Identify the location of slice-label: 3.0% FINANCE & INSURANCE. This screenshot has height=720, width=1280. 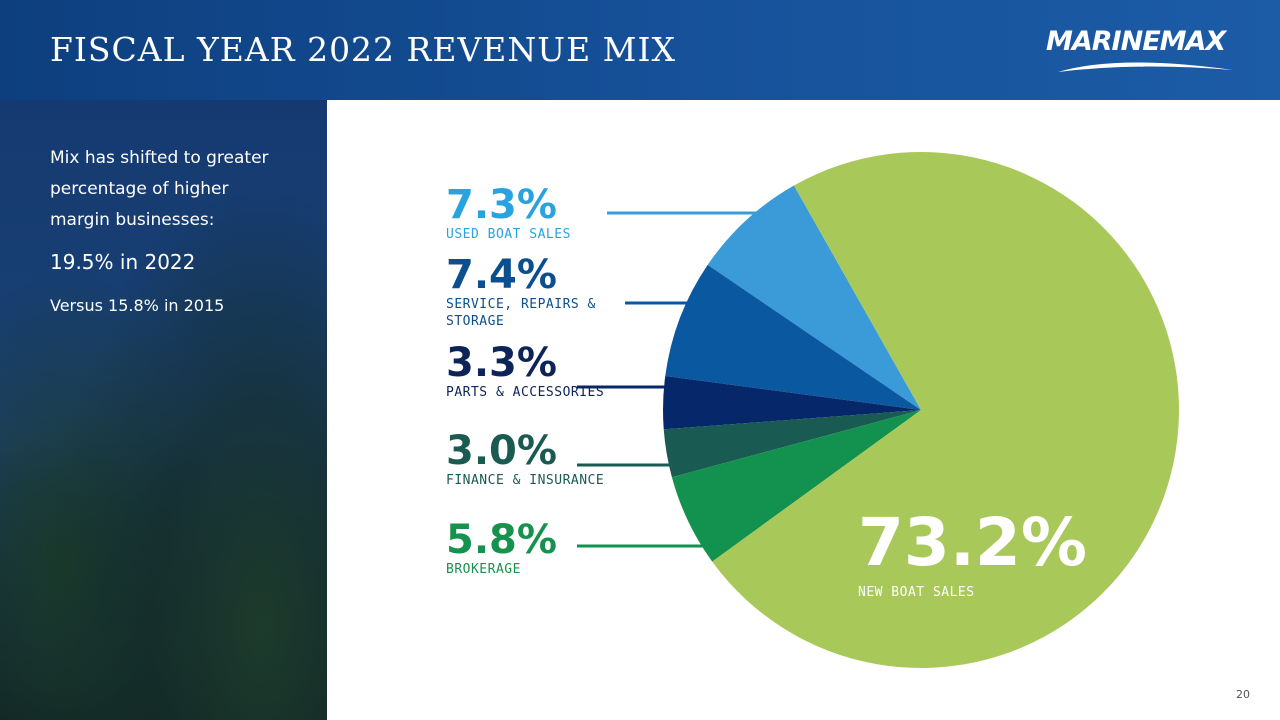
(533, 459).